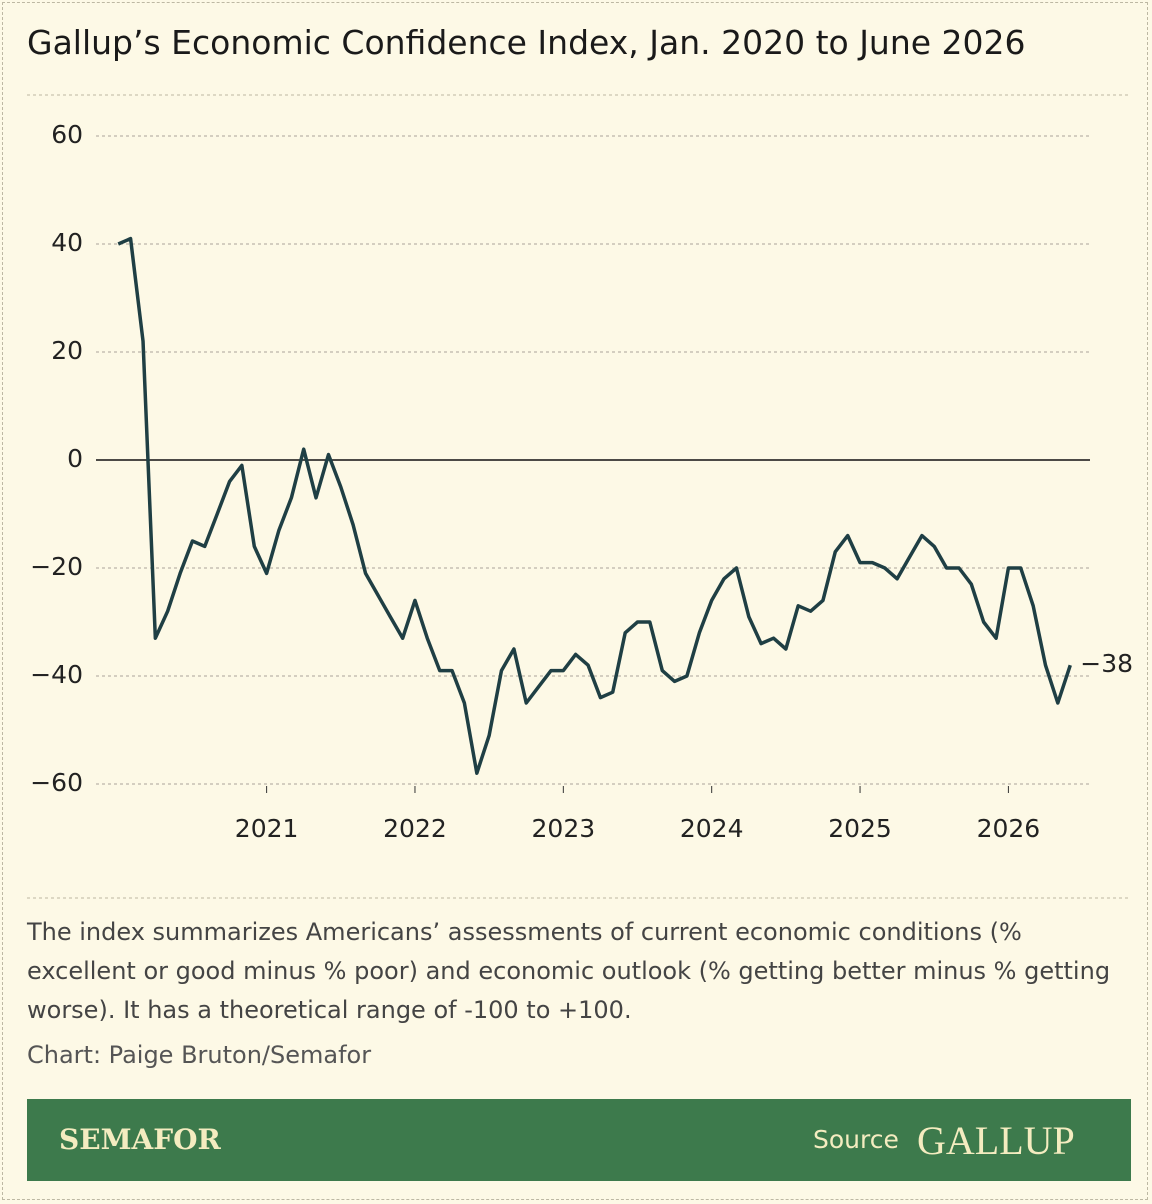 This screenshot has width=1152, height=1204. Describe the element at coordinates (1009, 828) in the screenshot. I see `x-tick-label: 2026` at that location.